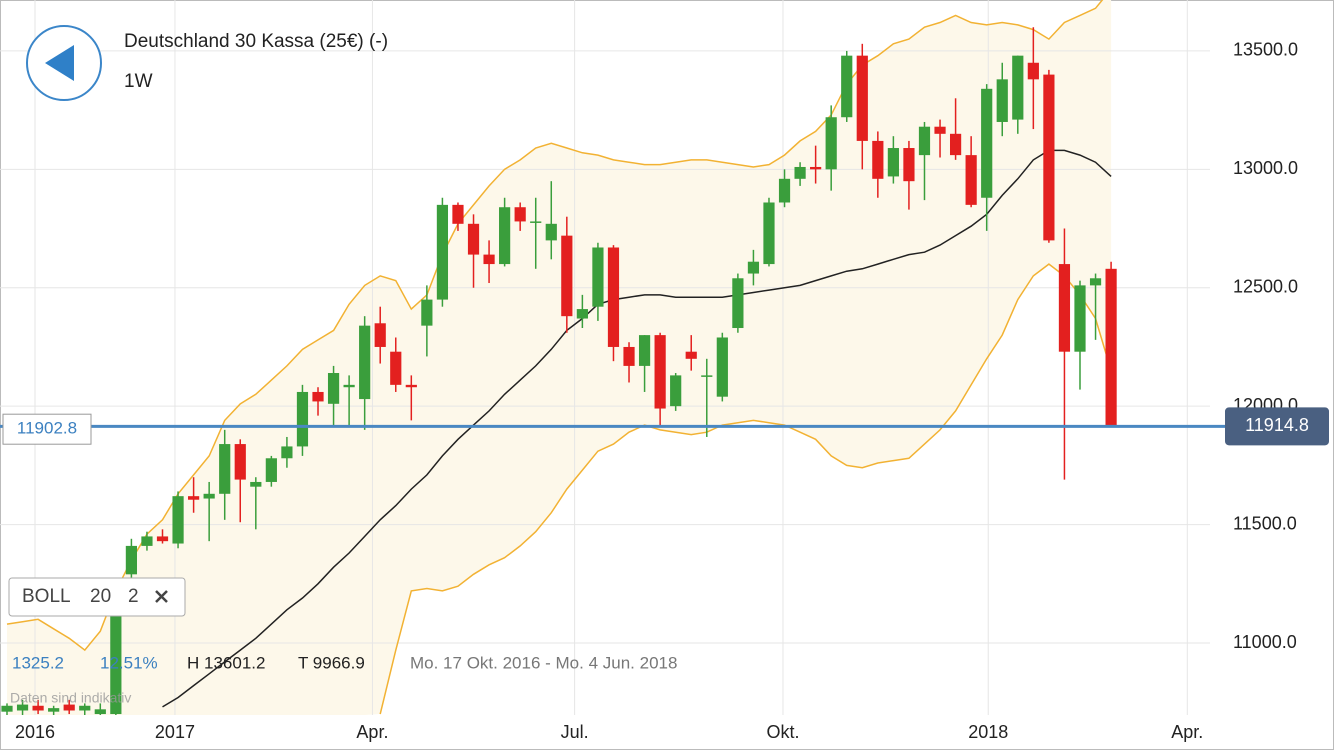 The image size is (1334, 750). What do you see at coordinates (782, 732) in the screenshot?
I see `x-tick-label: Okt.` at bounding box center [782, 732].